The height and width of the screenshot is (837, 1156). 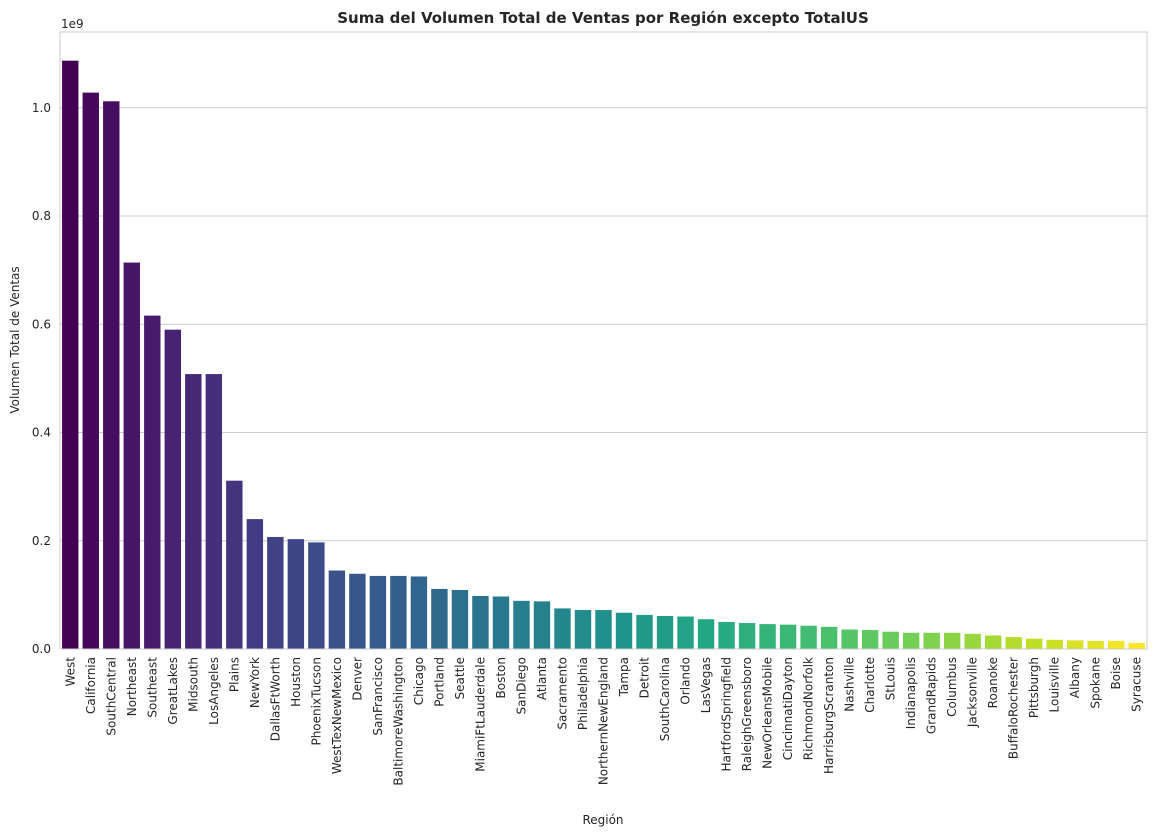 What do you see at coordinates (1075, 644) in the screenshot?
I see `bar-Albany` at bounding box center [1075, 644].